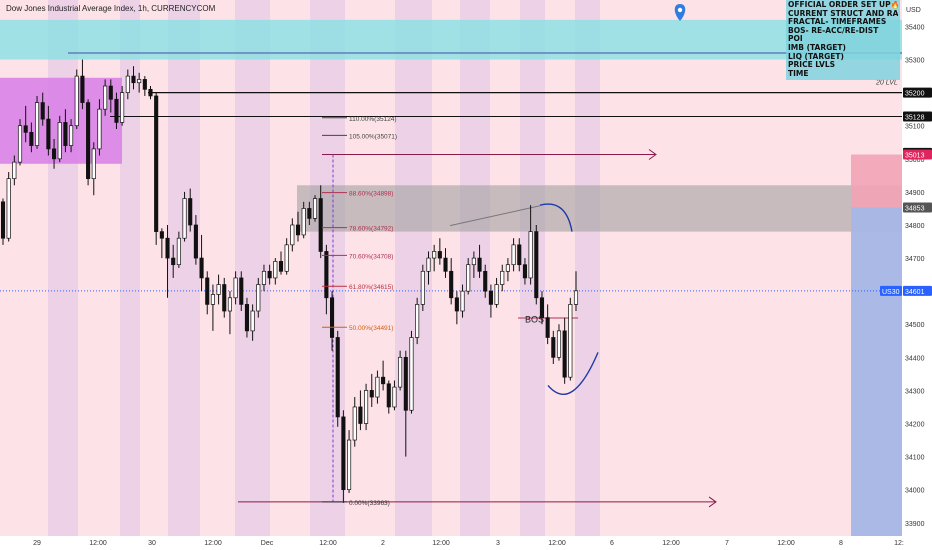 Image resolution: width=932 pixels, height=550 pixels. What do you see at coordinates (798, 73) in the screenshot?
I see `legend-item: TIME` at bounding box center [798, 73].